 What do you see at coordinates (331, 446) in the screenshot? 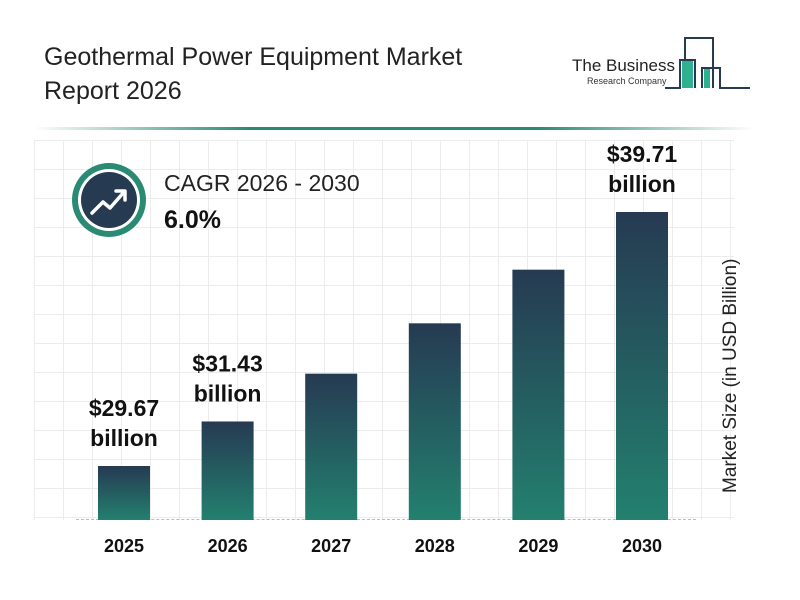
I see `bar-2027` at bounding box center [331, 446].